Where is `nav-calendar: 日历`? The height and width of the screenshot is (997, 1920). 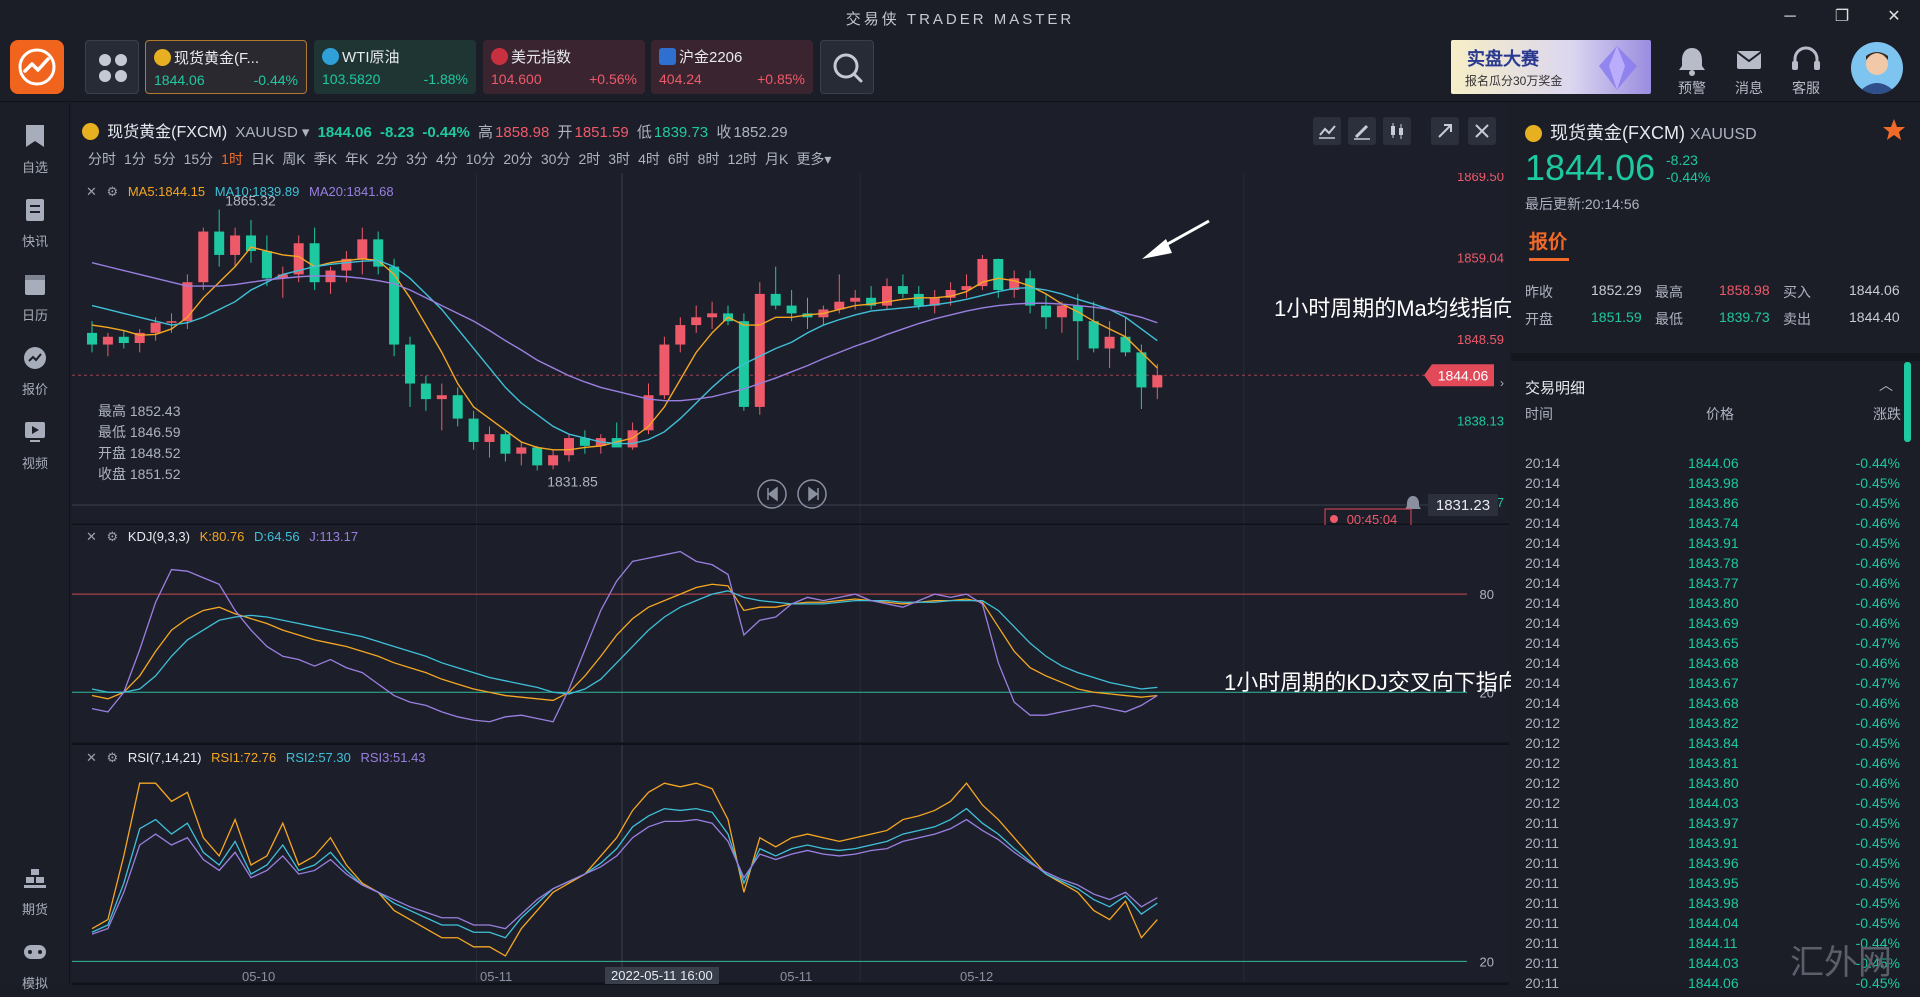 nav-calendar: 日历 is located at coordinates (35, 297).